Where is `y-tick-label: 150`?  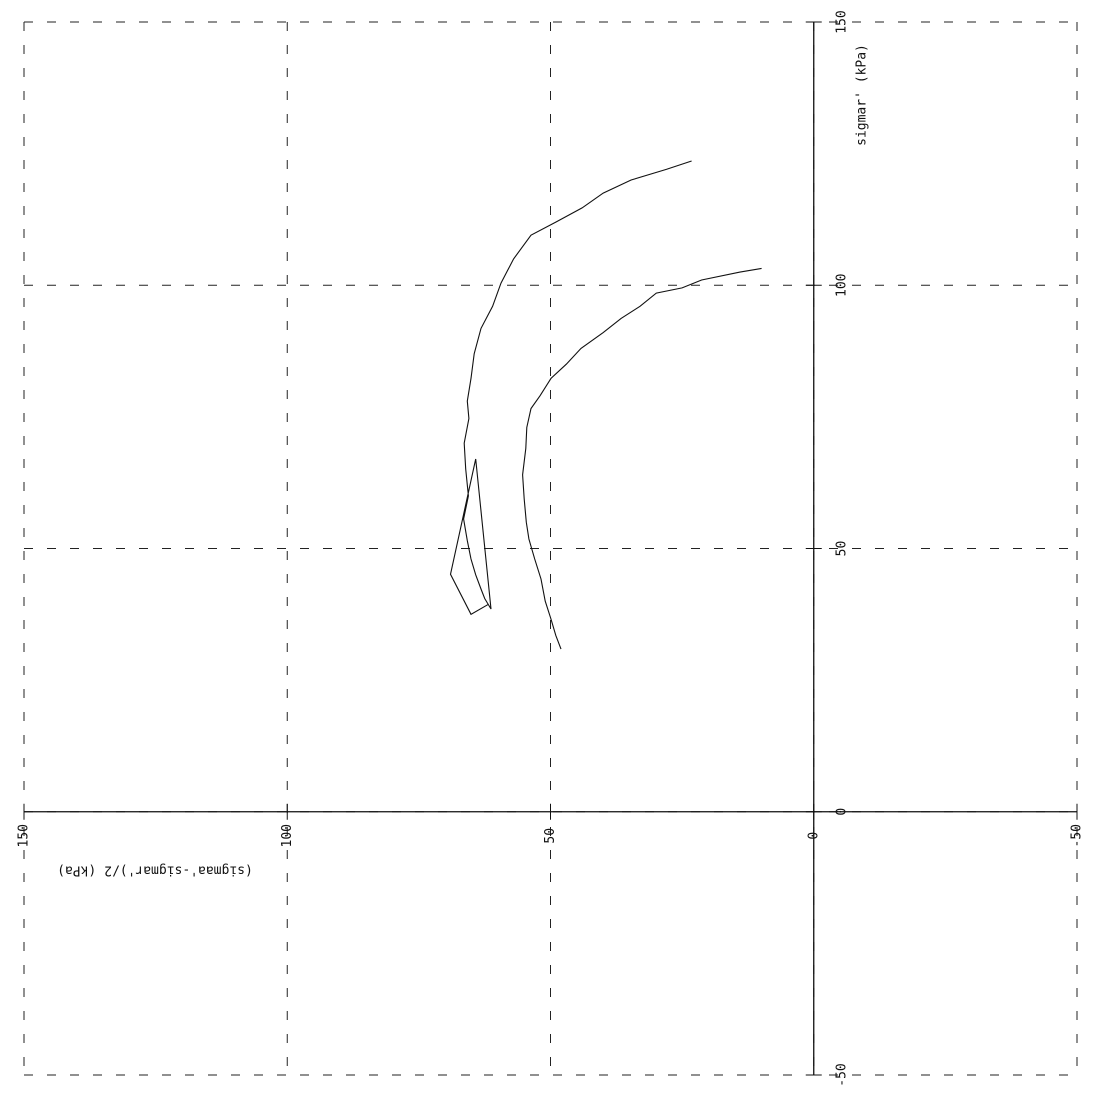 y-tick-label: 150 is located at coordinates (841, 21).